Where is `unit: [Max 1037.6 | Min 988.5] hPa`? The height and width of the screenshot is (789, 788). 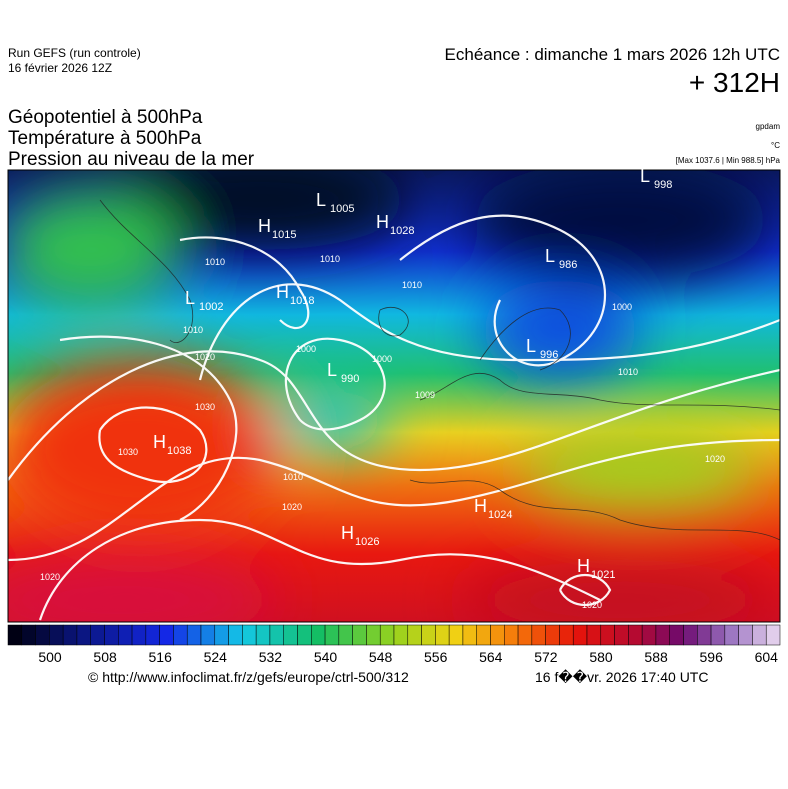
unit: [Max 1037.6 | Min 988.5] hPa is located at coordinates (727, 160).